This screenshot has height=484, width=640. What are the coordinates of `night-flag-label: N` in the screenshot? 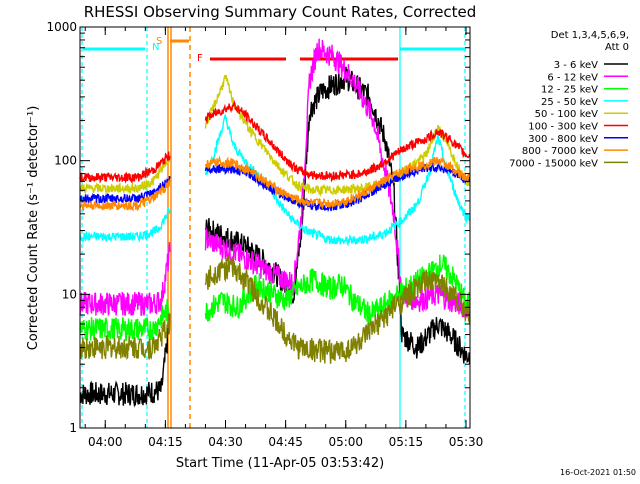 It's located at (155, 47).